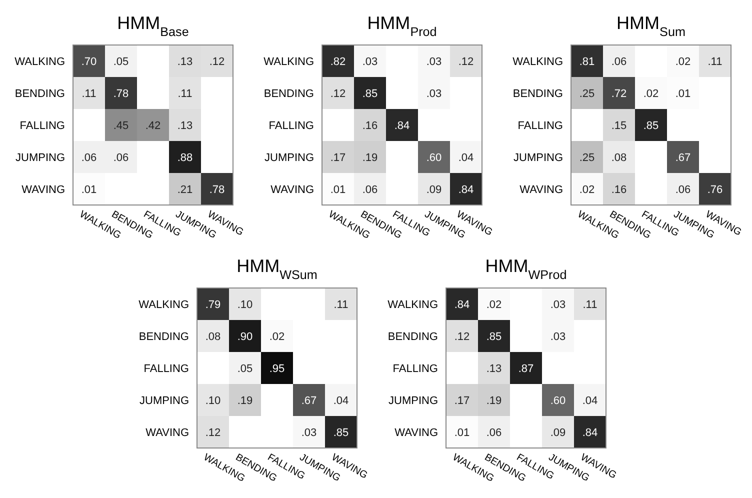 This screenshot has width=752, height=498. Describe the element at coordinates (402, 26) in the screenshot. I see `chart-title: HMM$_{Prod}$` at that location.